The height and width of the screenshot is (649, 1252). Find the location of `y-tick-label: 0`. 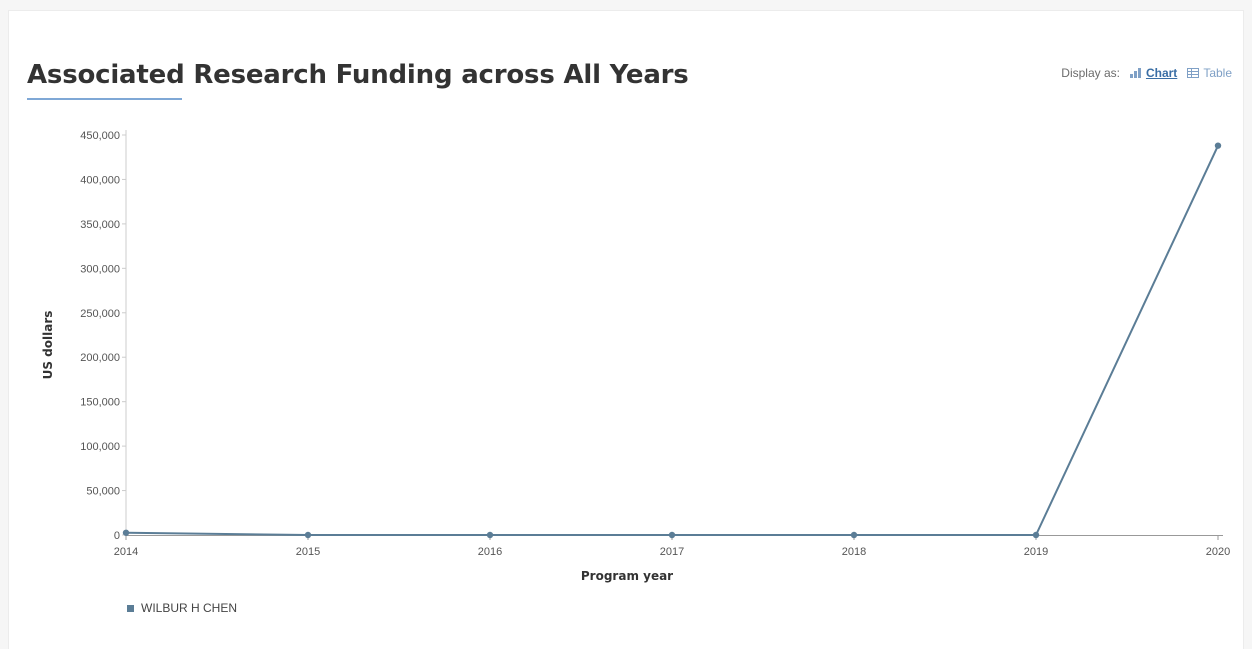

y-tick-label: 0 is located at coordinates (117, 536).